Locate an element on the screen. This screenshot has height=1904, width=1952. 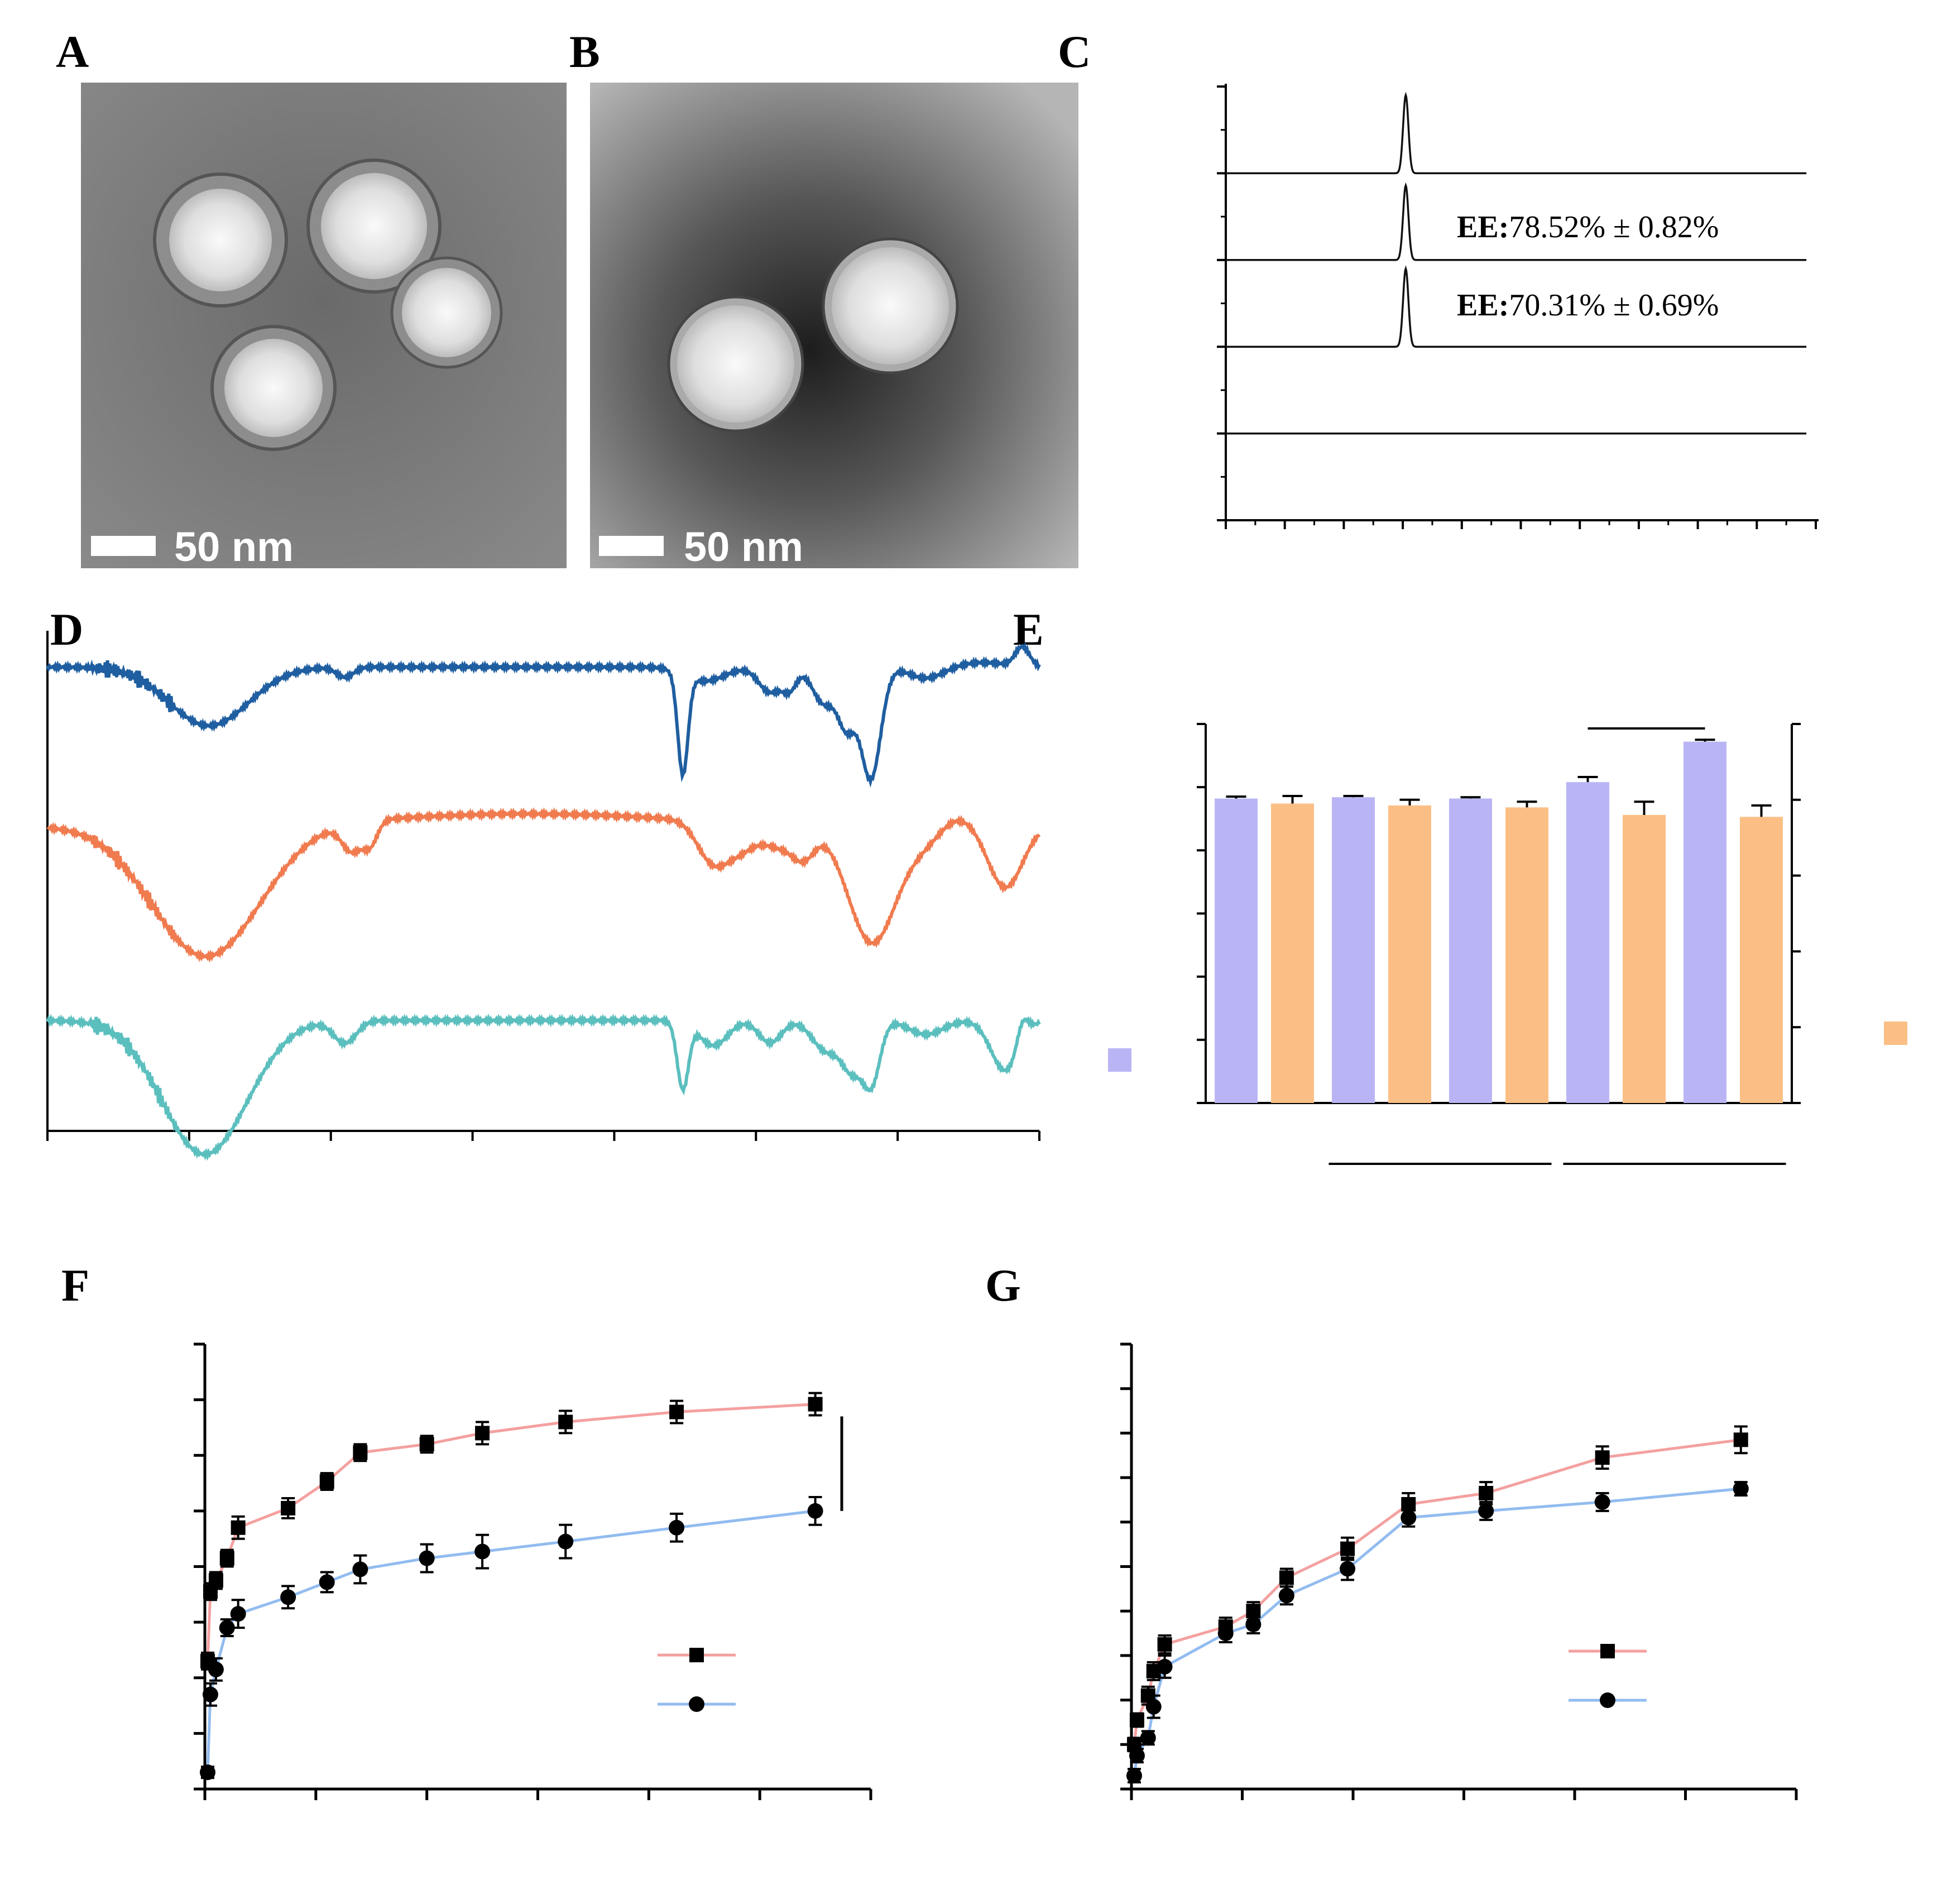
legend-size-swatch is located at coordinates (1119, 1060).